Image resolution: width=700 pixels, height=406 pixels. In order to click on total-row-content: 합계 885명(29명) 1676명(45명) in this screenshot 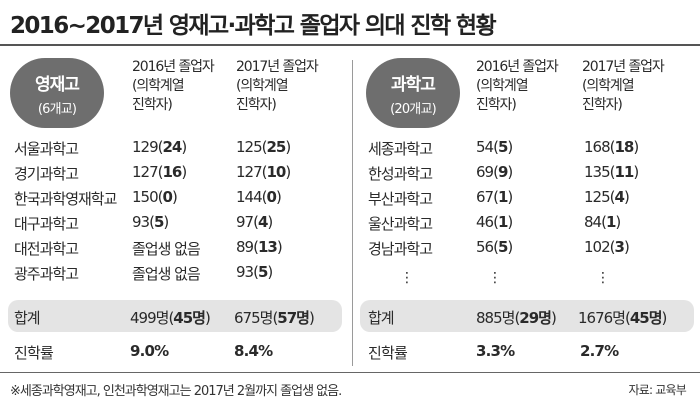, I will do `click(528, 318)`.